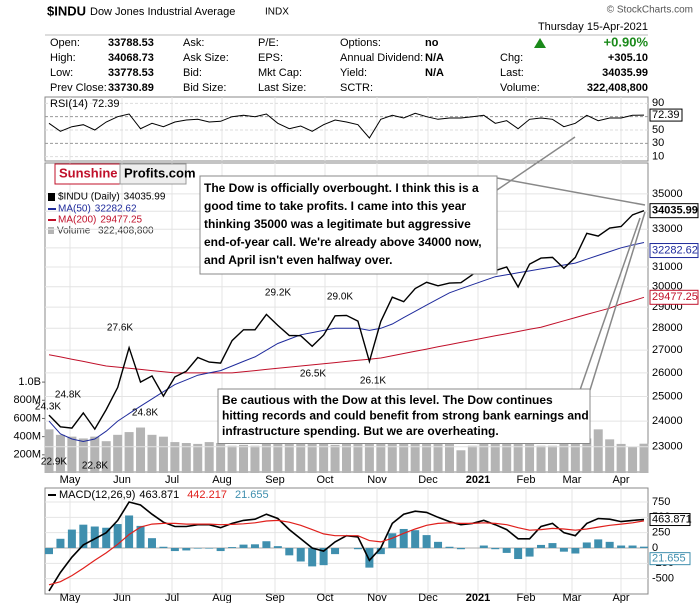 This screenshot has height=603, width=700. What do you see at coordinates (27, 418) in the screenshot?
I see `y-tick-label: 600M` at bounding box center [27, 418].